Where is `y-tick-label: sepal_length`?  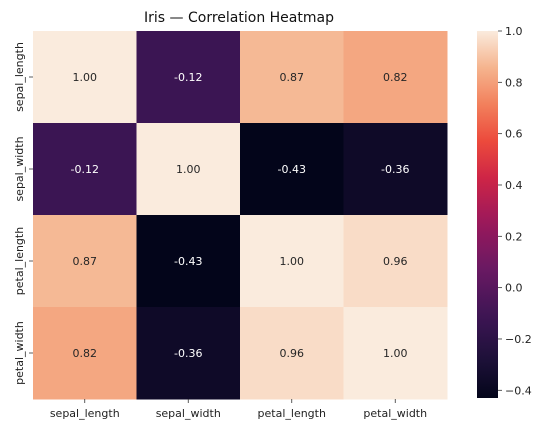
y-tick-label: sepal_length is located at coordinates (19, 77).